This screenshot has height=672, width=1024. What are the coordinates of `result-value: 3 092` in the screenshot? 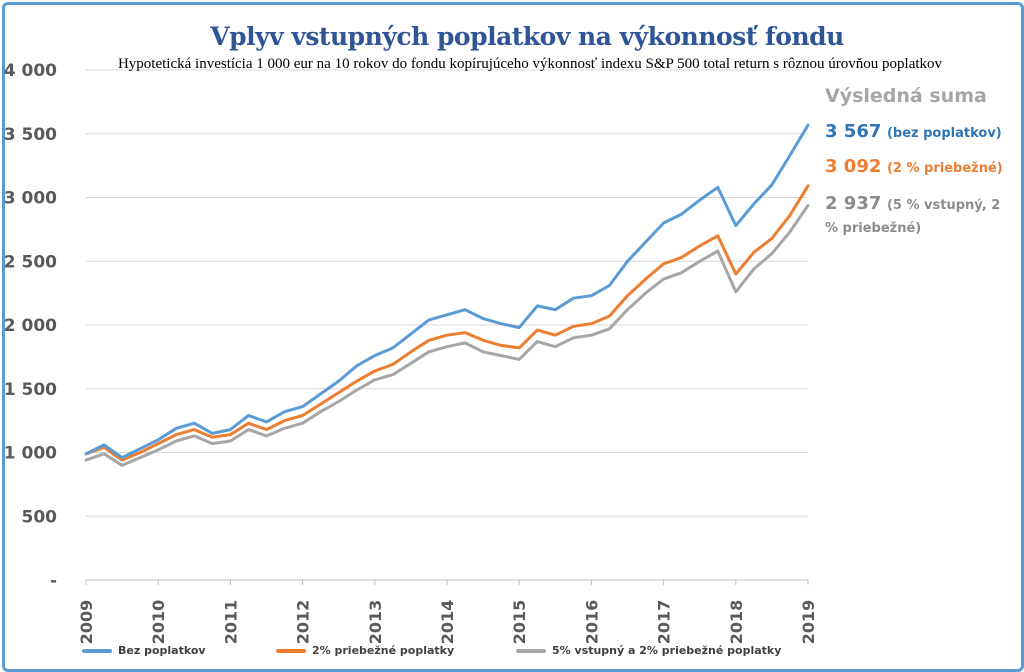 It's located at (853, 166).